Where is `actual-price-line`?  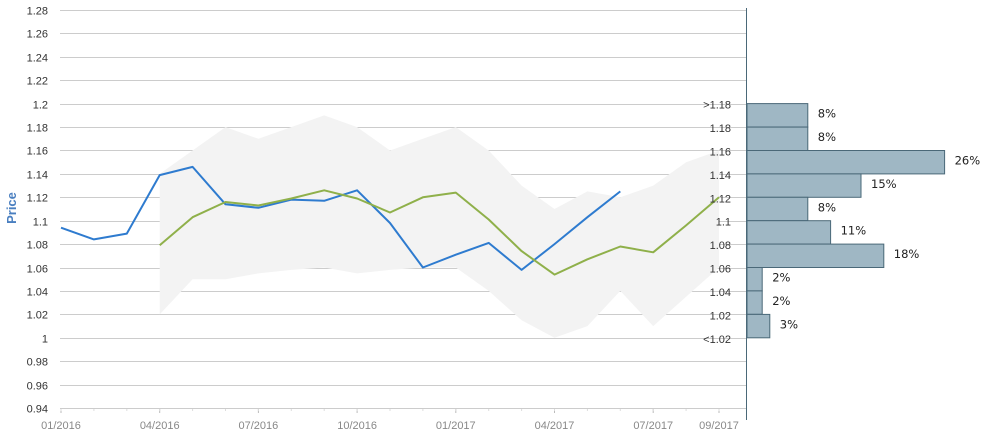
actual-price-line is located at coordinates (340, 218).